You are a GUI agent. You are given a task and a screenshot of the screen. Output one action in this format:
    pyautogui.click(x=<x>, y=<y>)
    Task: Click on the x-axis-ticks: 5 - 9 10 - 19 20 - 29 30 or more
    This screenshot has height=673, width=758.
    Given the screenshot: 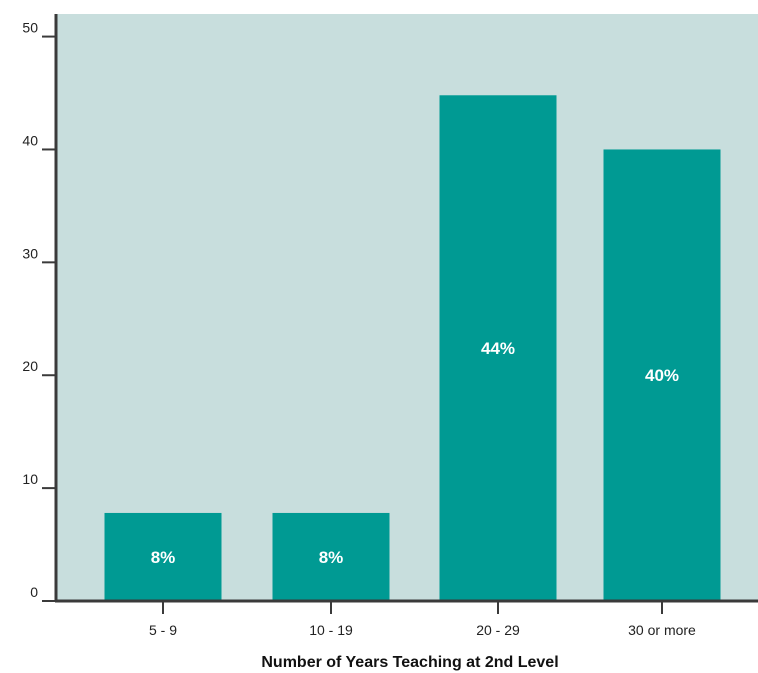 What is the action you would take?
    pyautogui.click(x=422, y=619)
    